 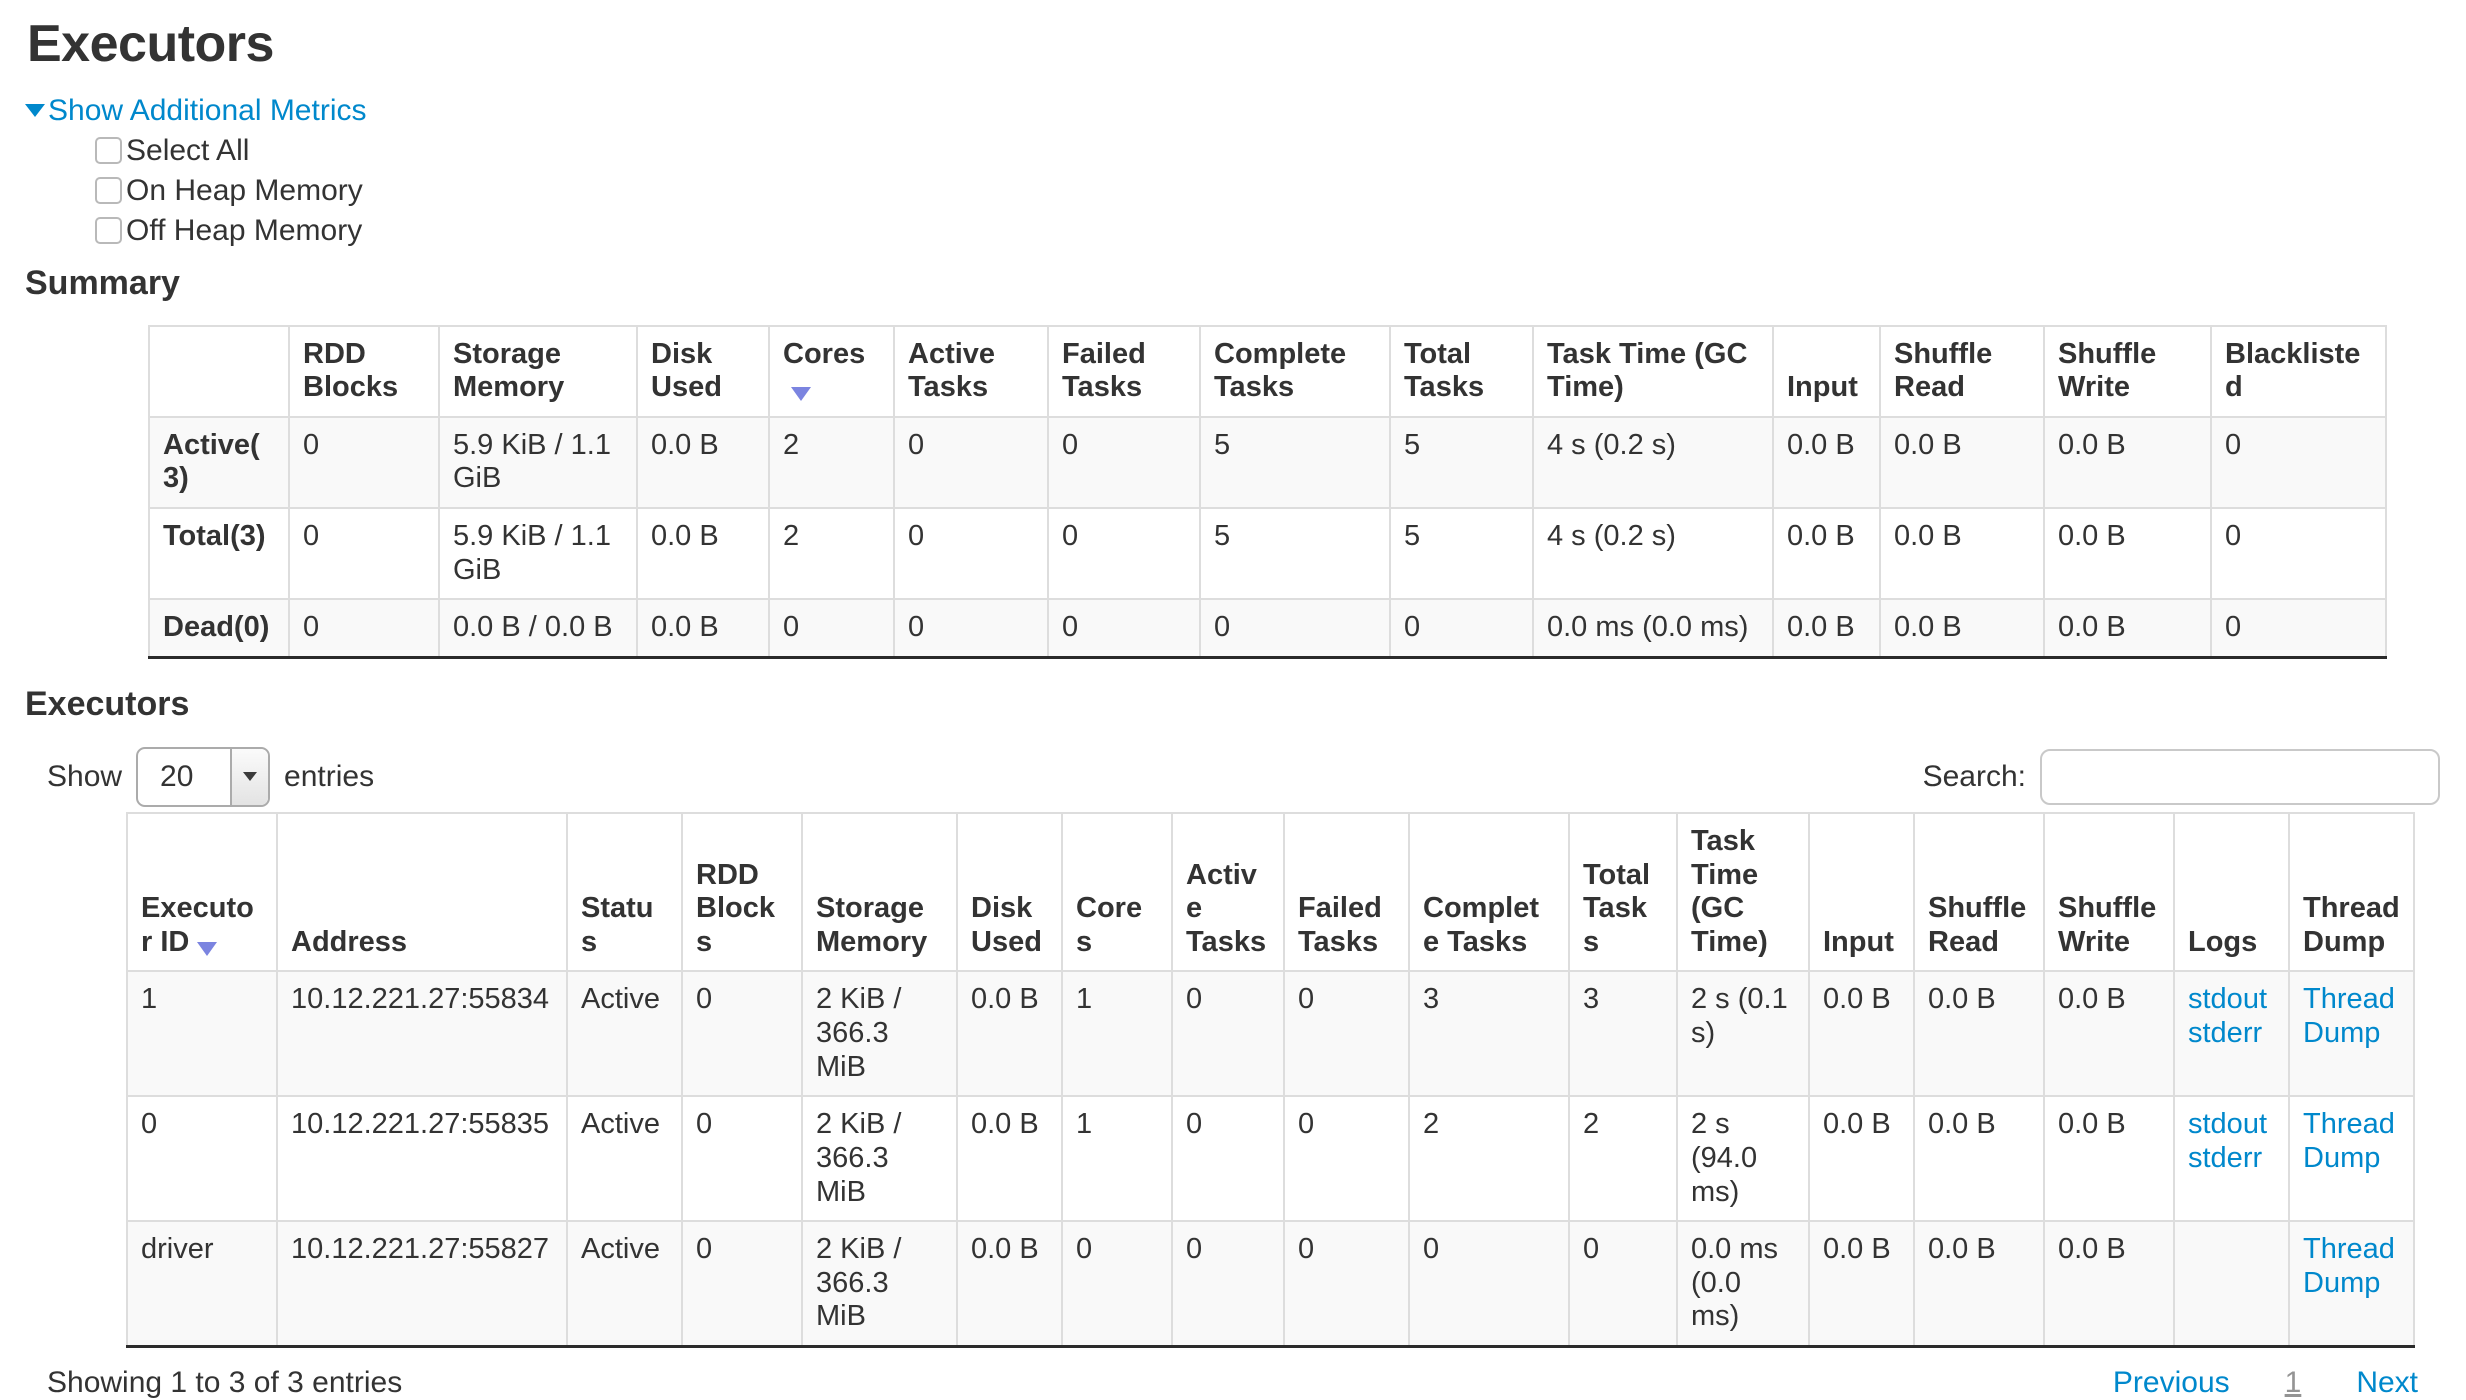 What do you see at coordinates (1009, 892) in the screenshot?
I see `executors-column-header: Disk Used` at bounding box center [1009, 892].